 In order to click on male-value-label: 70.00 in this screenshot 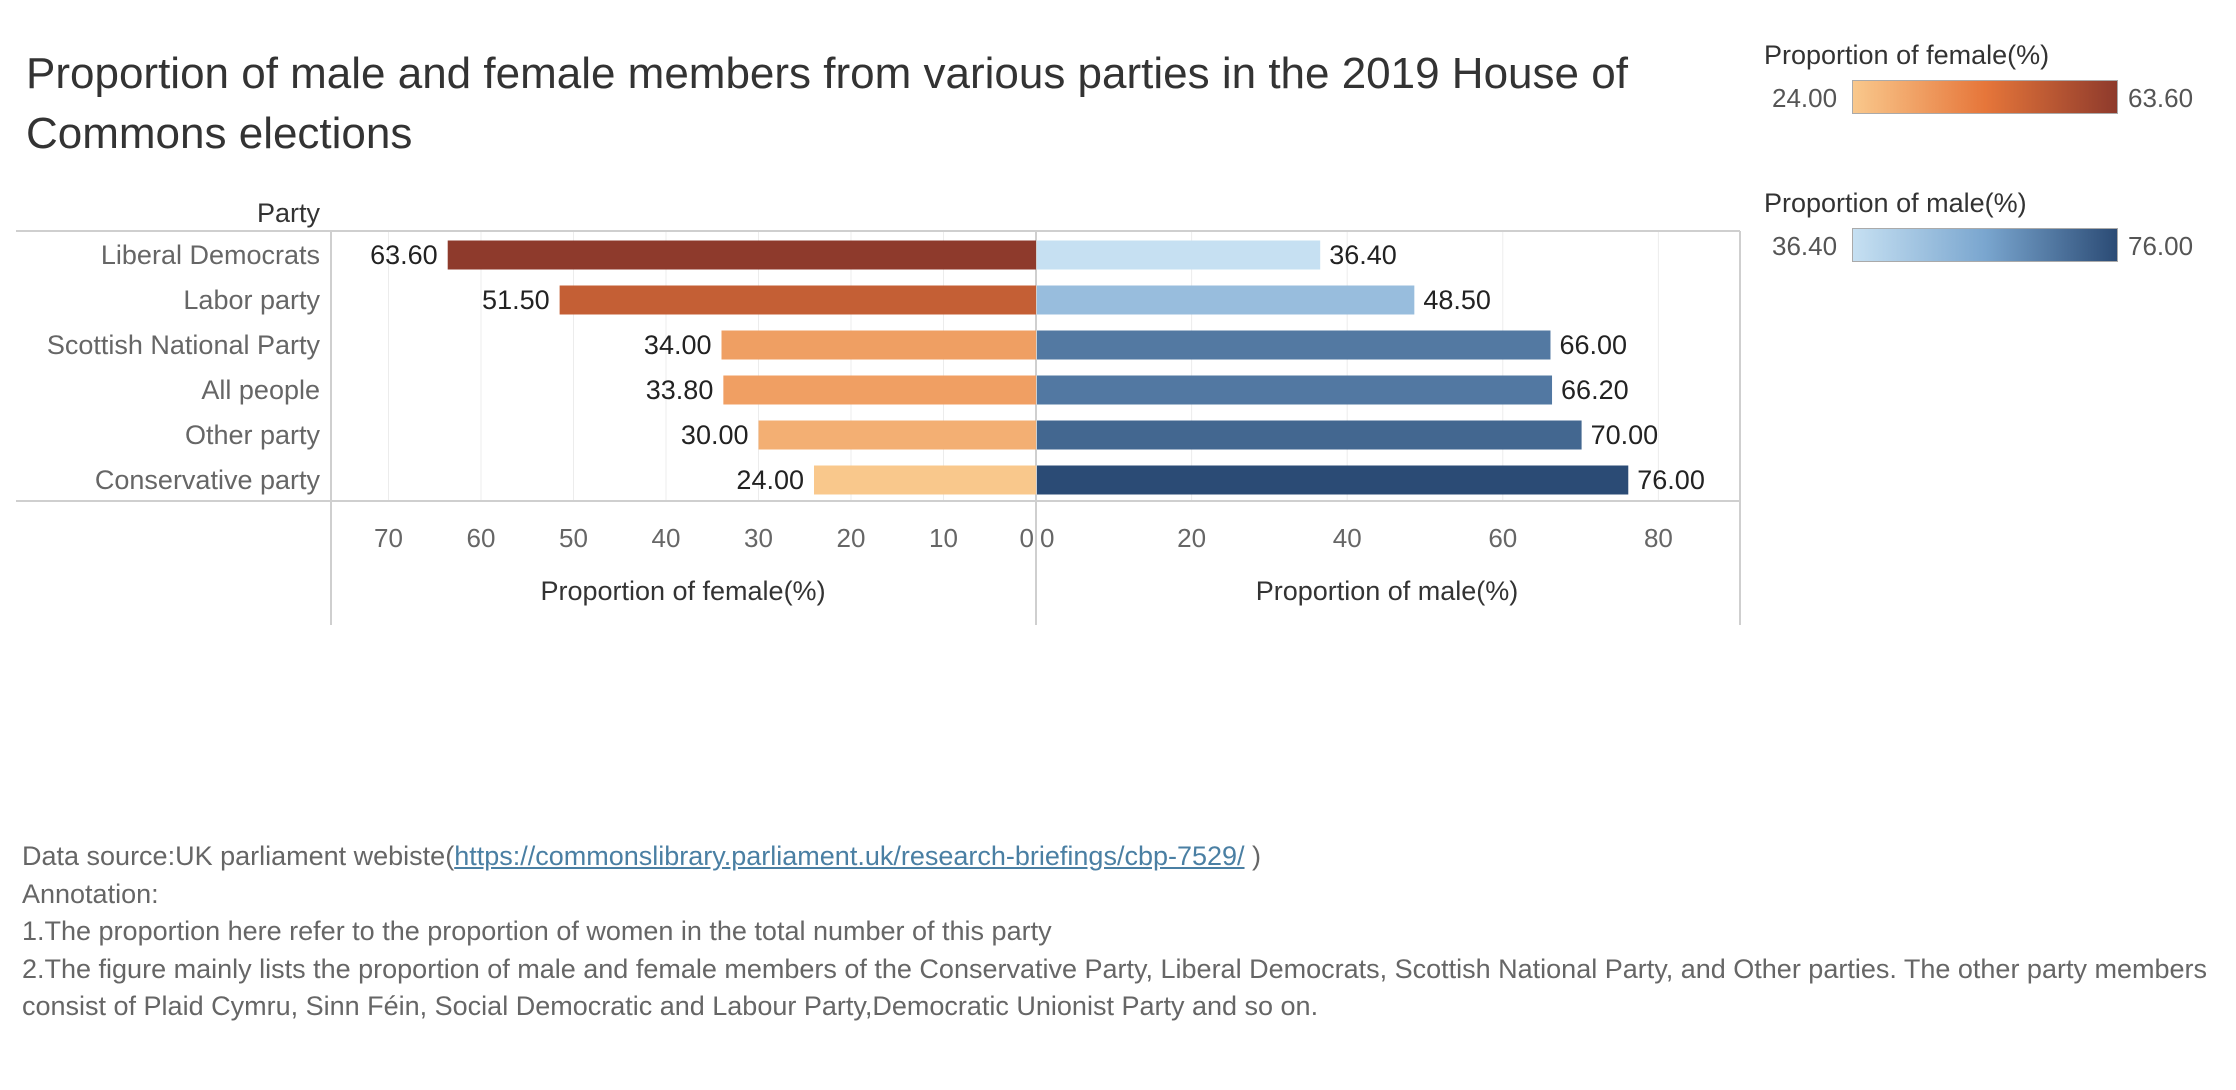, I will do `click(1625, 435)`.